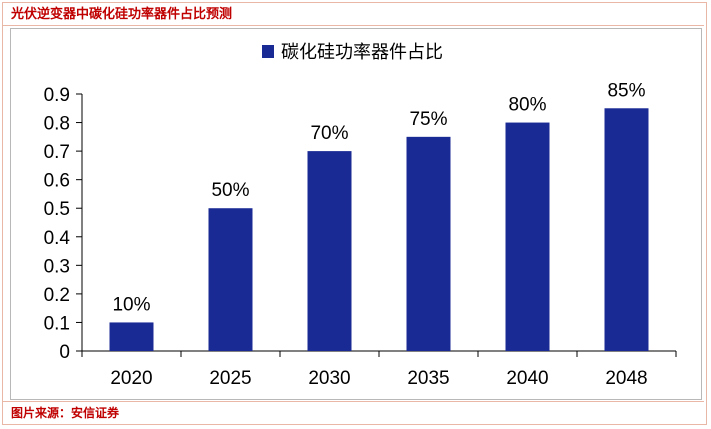  What do you see at coordinates (428, 119) in the screenshot?
I see `data-label: 75%` at bounding box center [428, 119].